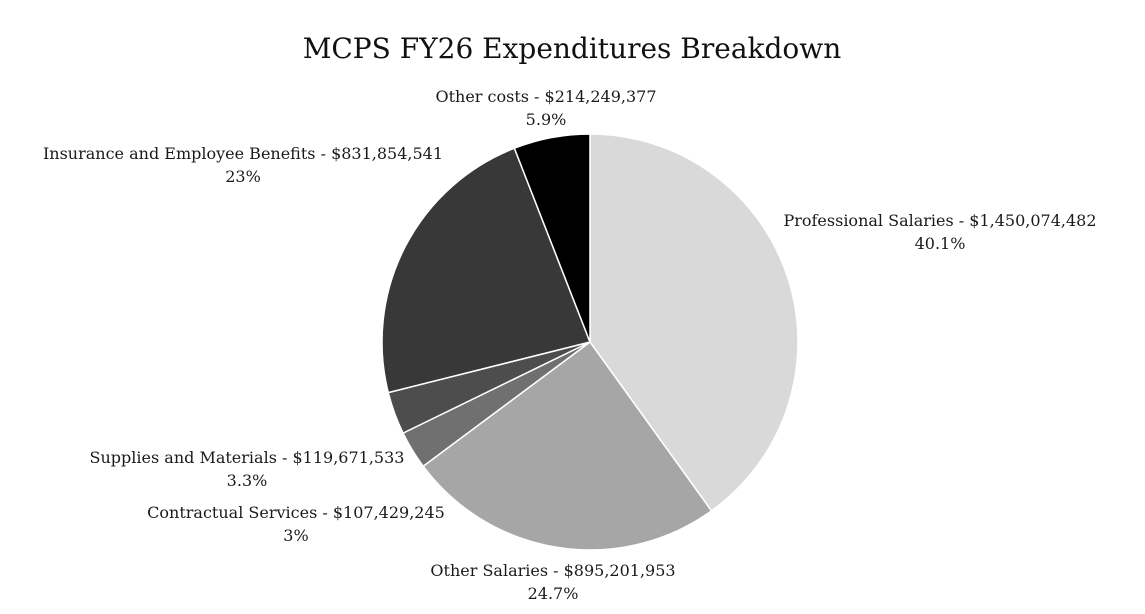 This screenshot has width=1145, height=614. I want to click on slice-label-supplies-and-materials: Supplies and Materials - $119,671,533, so click(247, 457).